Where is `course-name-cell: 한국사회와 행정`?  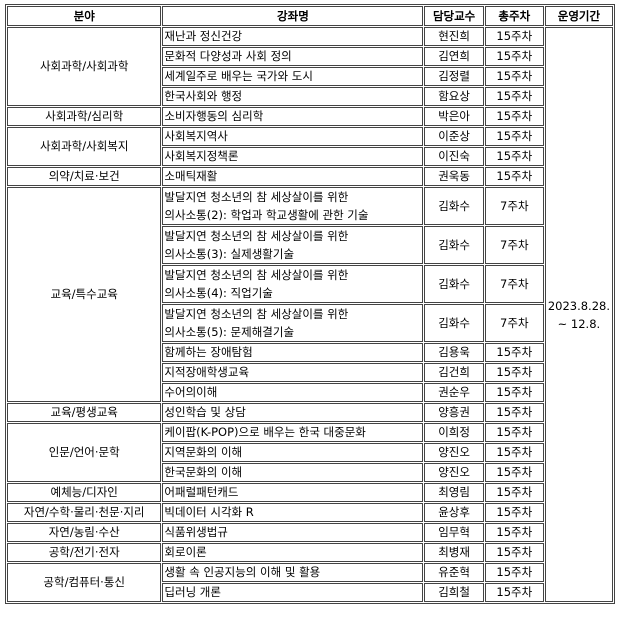 course-name-cell: 한국사회와 행정 is located at coordinates (293, 96).